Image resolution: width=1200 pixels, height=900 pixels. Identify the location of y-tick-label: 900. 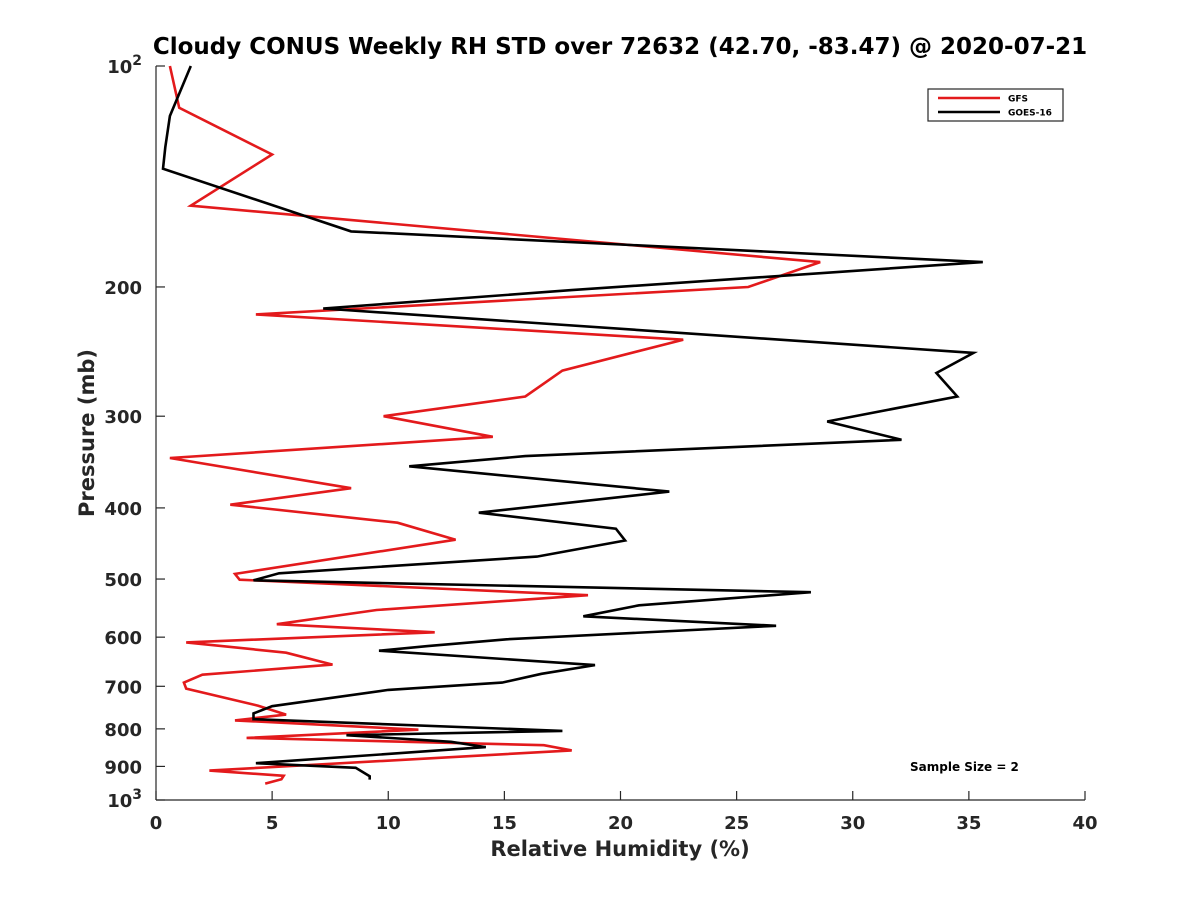
(123, 767).